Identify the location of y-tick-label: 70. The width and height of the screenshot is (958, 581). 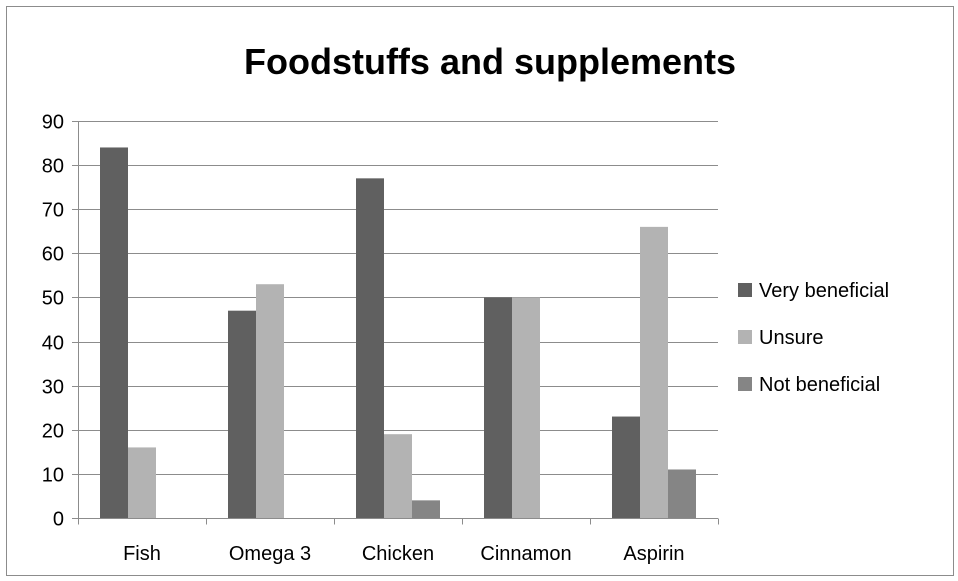
(53, 211).